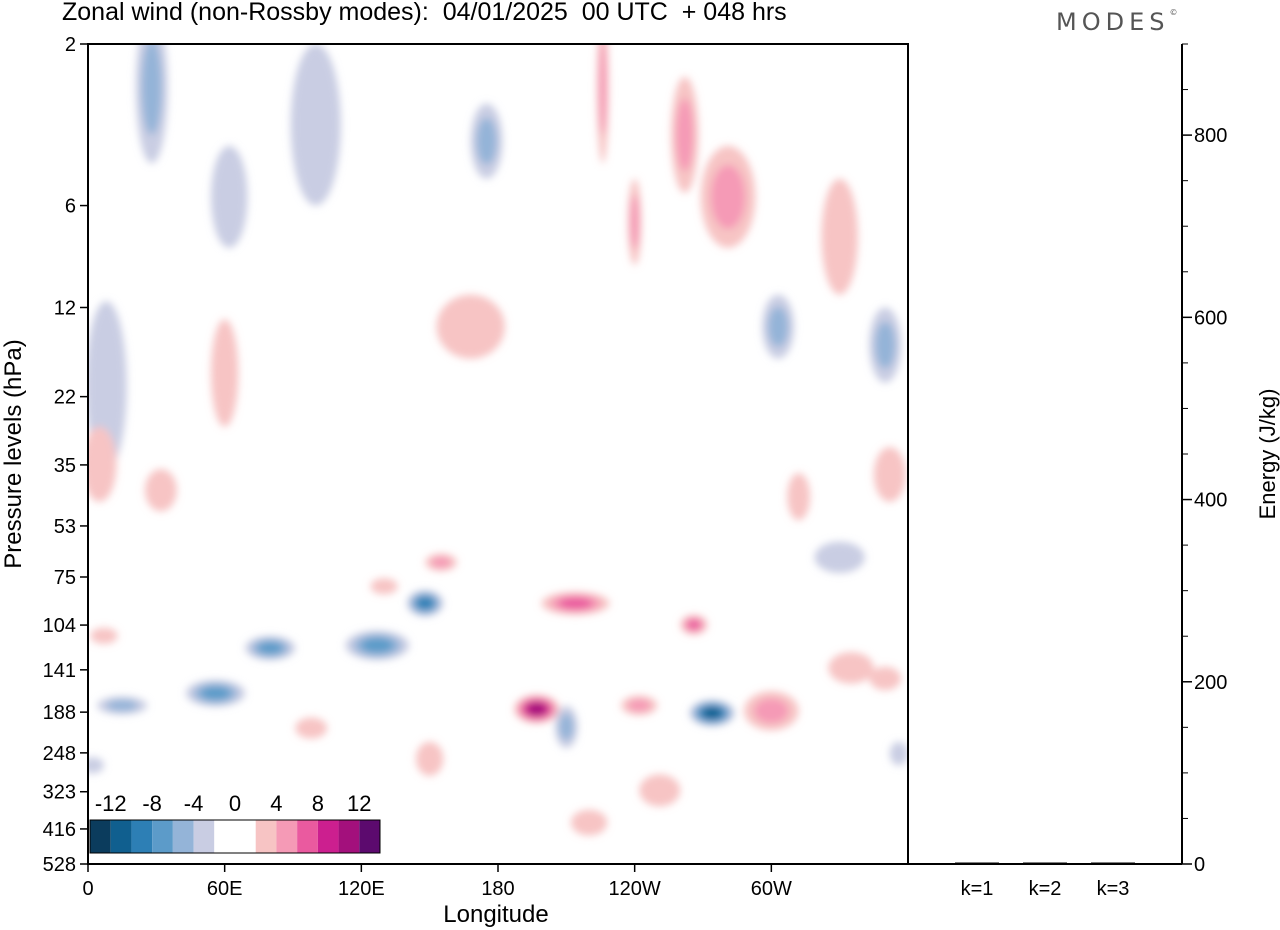 This screenshot has width=1280, height=930. Describe the element at coordinates (1045, 863) in the screenshot. I see `energy-bar-k=2` at that location.